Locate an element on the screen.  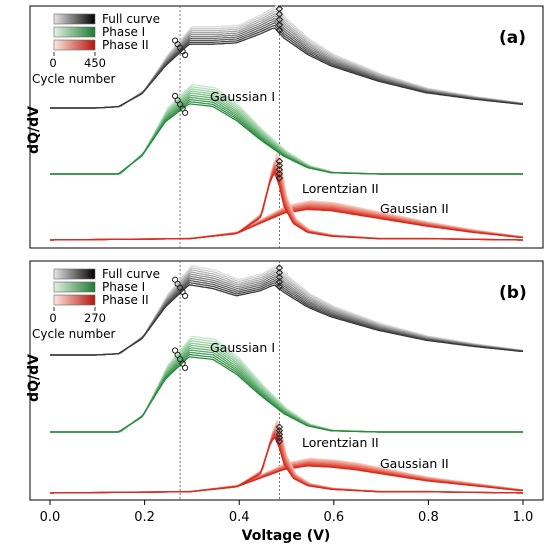
x-tick-label-1: 0.2 is located at coordinates (144, 517).